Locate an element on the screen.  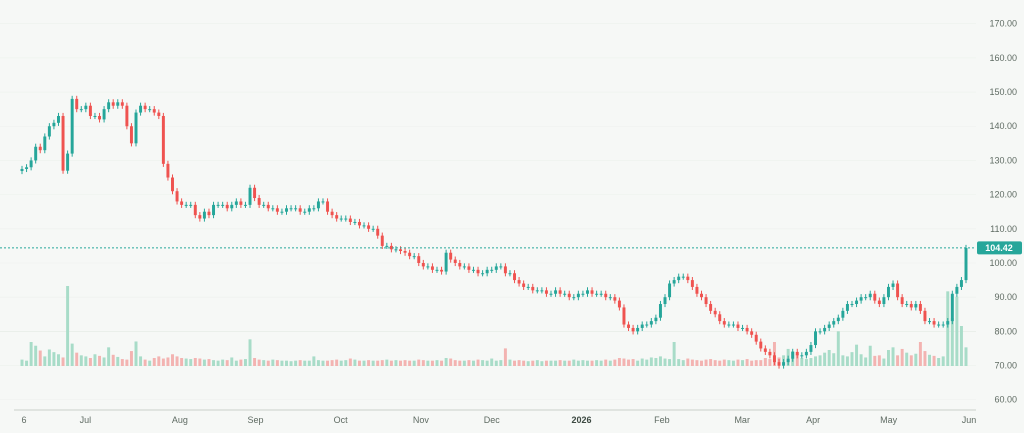
price-tick-label: 160.00 is located at coordinates (1003, 58).